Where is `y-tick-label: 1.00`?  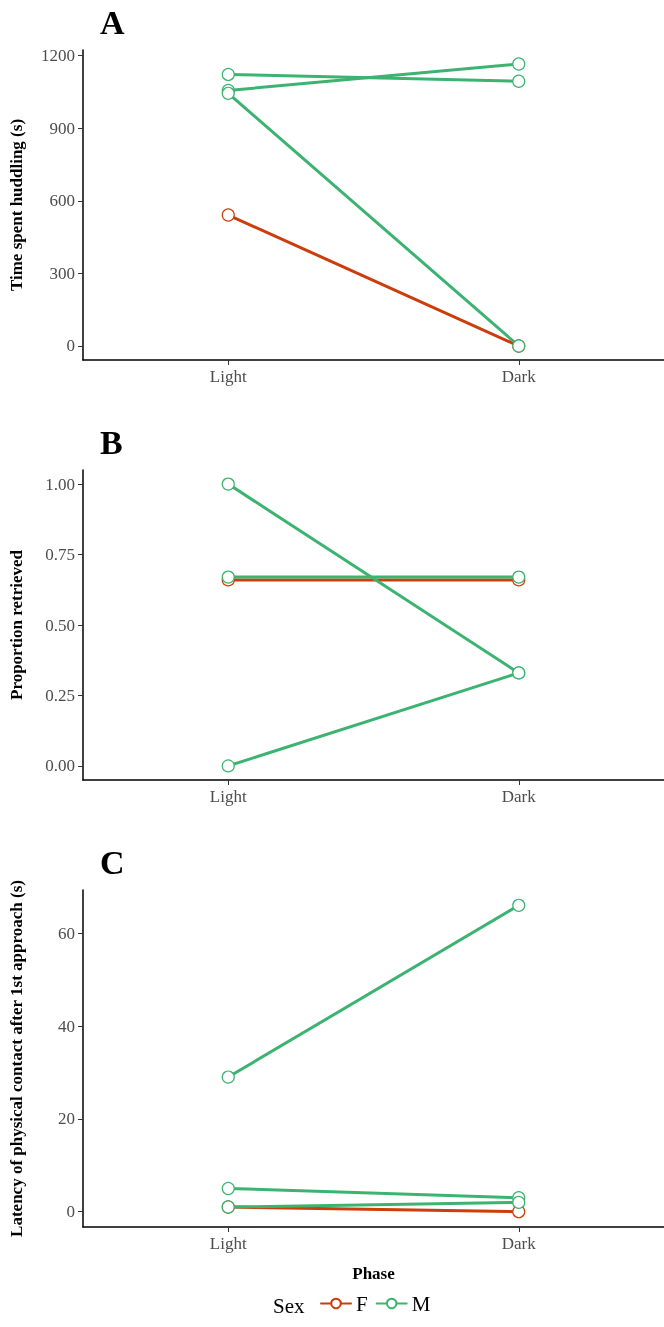 y-tick-label: 1.00 is located at coordinates (60, 484).